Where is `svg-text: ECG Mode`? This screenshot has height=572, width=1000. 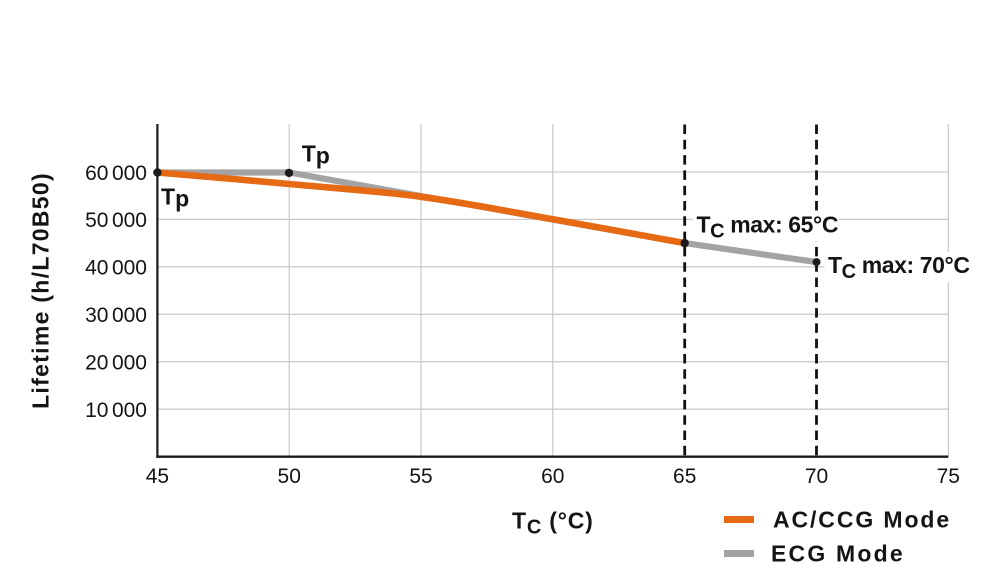
svg-text: ECG Mode is located at coordinates (838, 554).